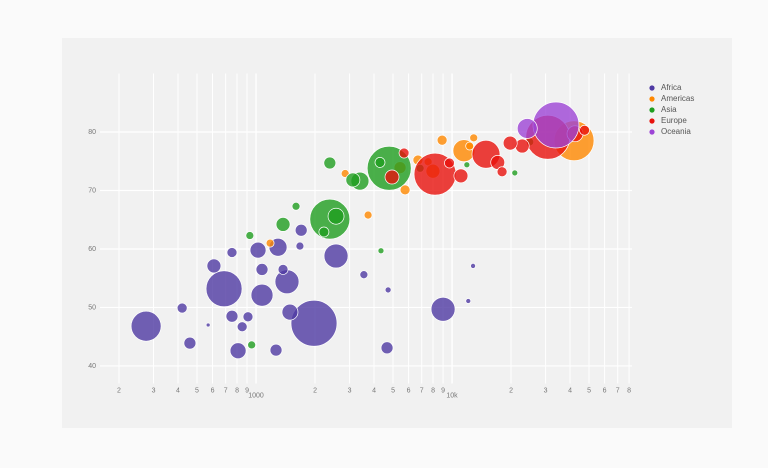 The width and height of the screenshot is (768, 468). I want to click on legend-label: Africa, so click(671, 87).